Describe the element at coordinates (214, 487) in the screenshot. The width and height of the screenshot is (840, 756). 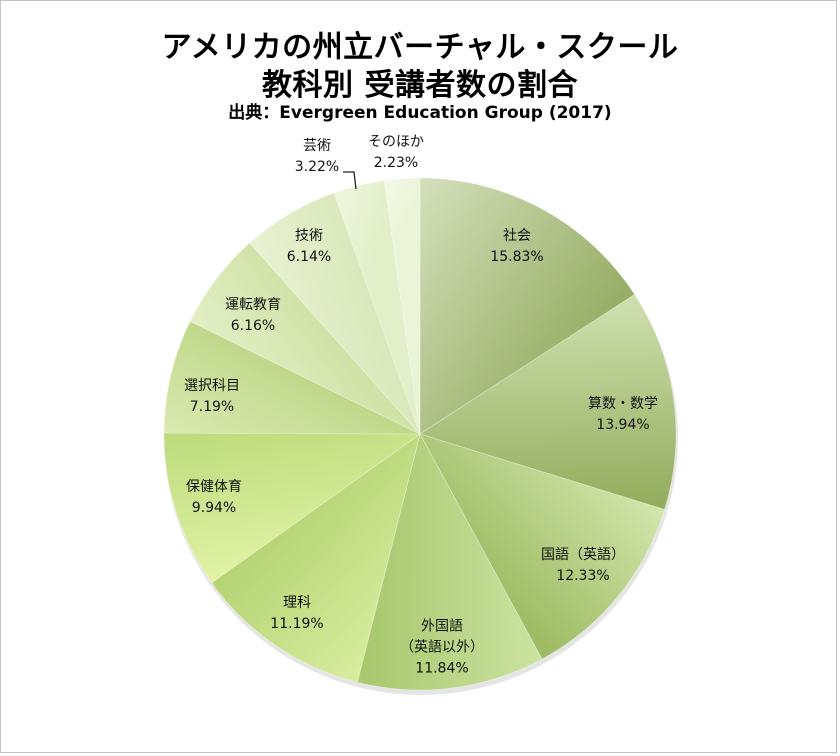
I see `data-label-category: 保健体育` at that location.